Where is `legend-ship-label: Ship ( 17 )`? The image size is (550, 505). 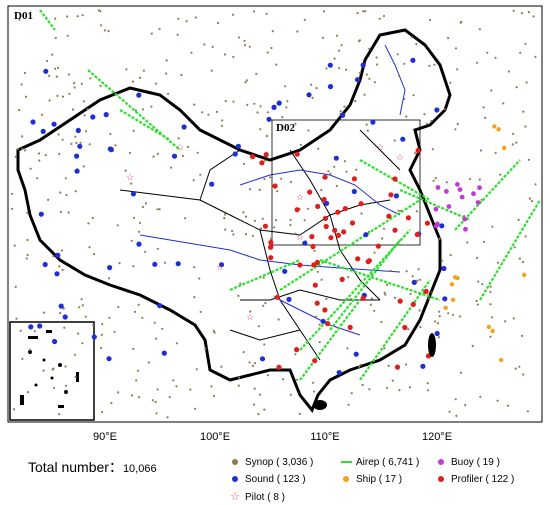 legend-ship-label: Ship ( 17 ) is located at coordinates (379, 479).